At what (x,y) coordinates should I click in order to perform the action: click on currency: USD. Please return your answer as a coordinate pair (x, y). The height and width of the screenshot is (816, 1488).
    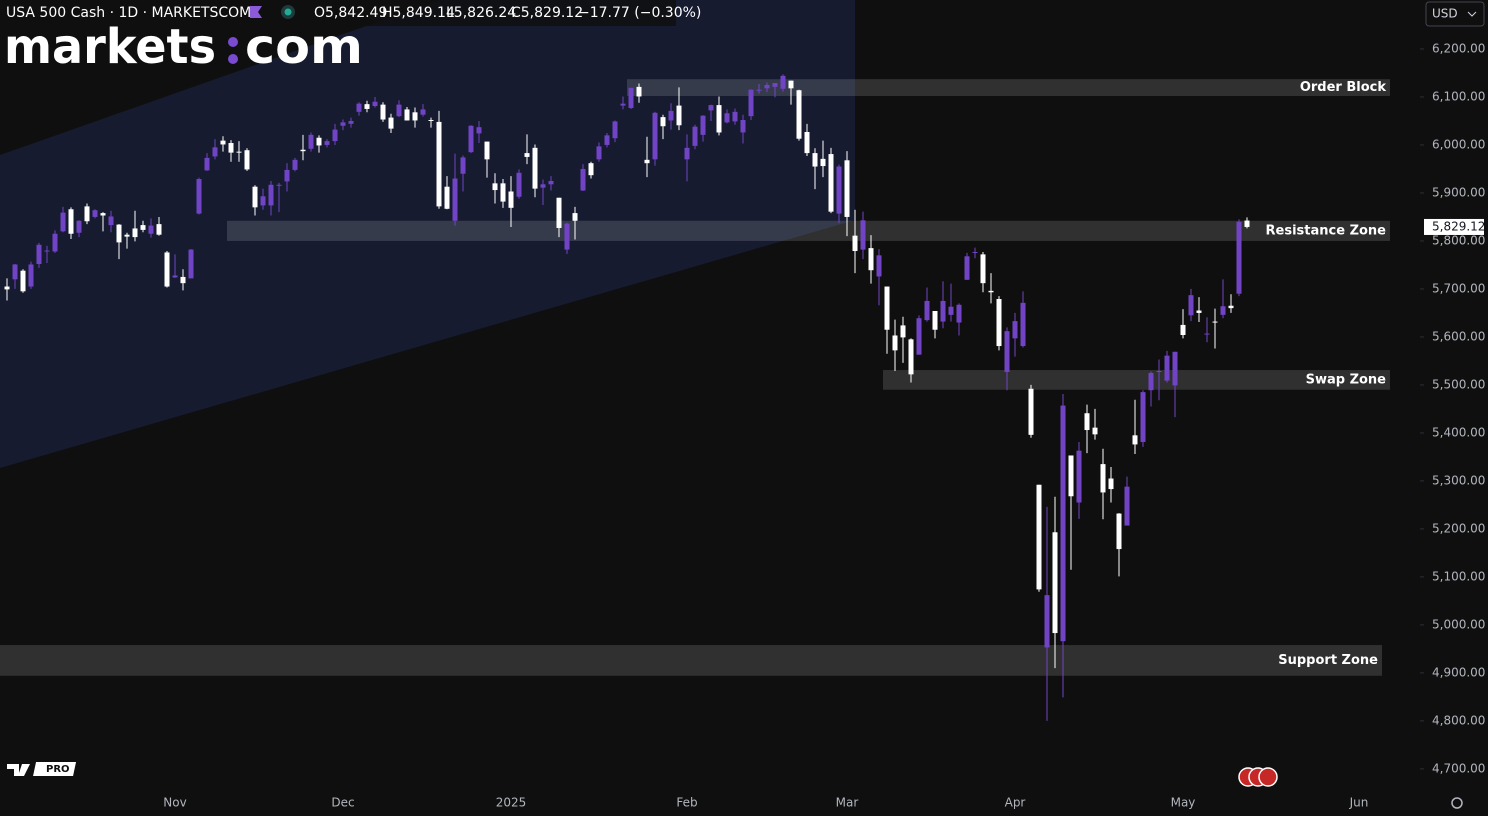
    Looking at the image, I should click on (1445, 14).